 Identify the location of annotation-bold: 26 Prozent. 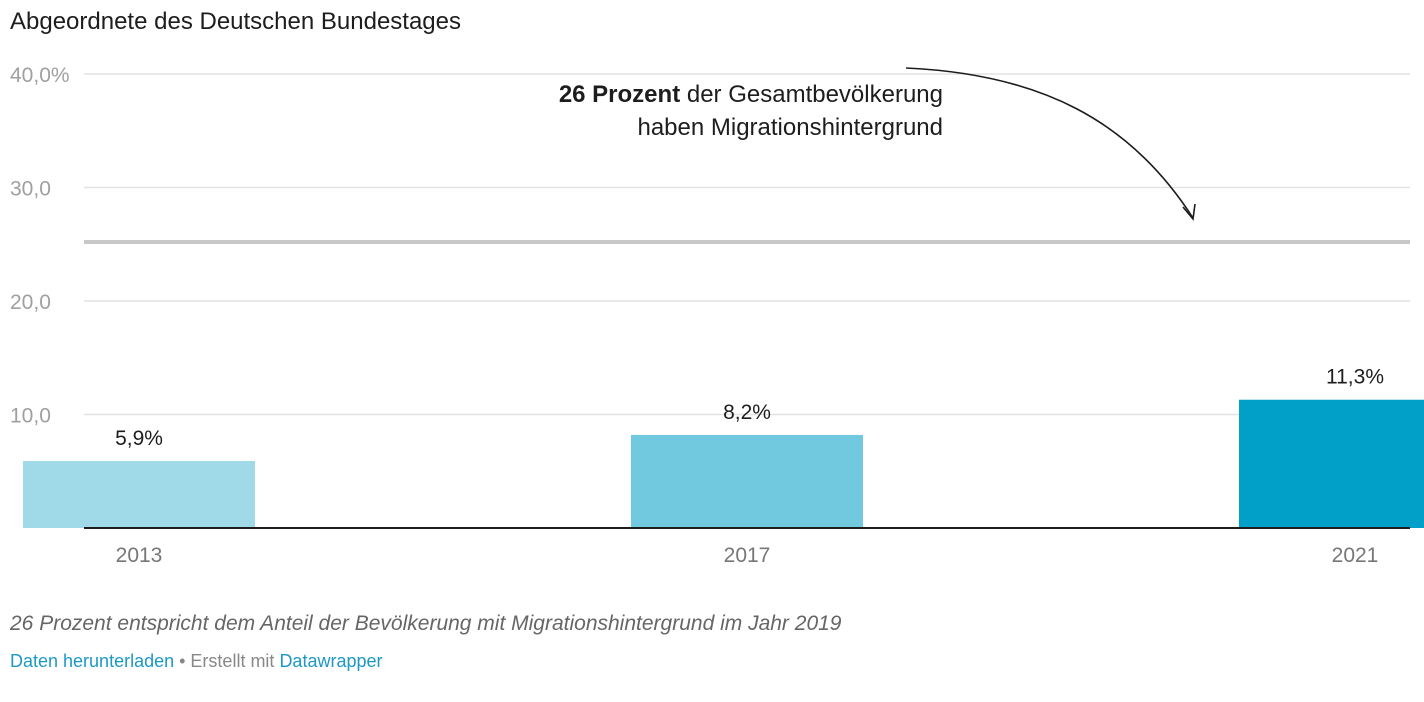
(619, 94).